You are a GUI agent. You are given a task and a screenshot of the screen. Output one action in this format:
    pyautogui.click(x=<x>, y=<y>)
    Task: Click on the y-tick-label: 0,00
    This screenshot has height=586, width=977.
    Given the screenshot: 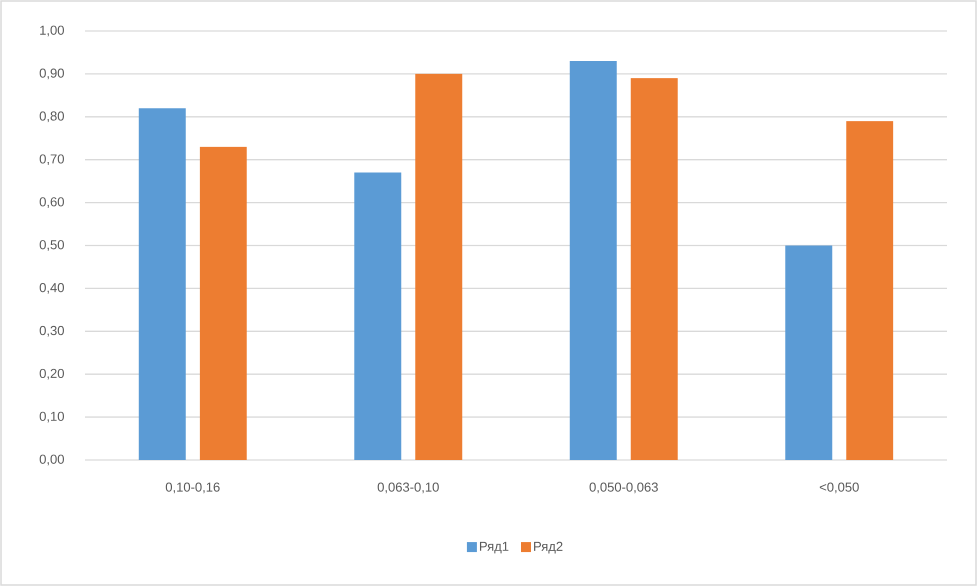 What is the action you would take?
    pyautogui.click(x=52, y=460)
    